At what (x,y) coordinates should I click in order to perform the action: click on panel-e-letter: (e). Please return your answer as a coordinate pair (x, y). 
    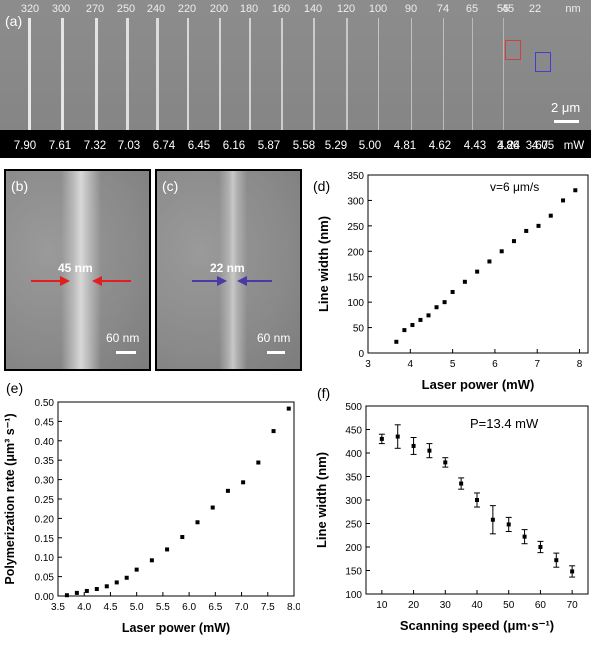
    Looking at the image, I should click on (15, 388).